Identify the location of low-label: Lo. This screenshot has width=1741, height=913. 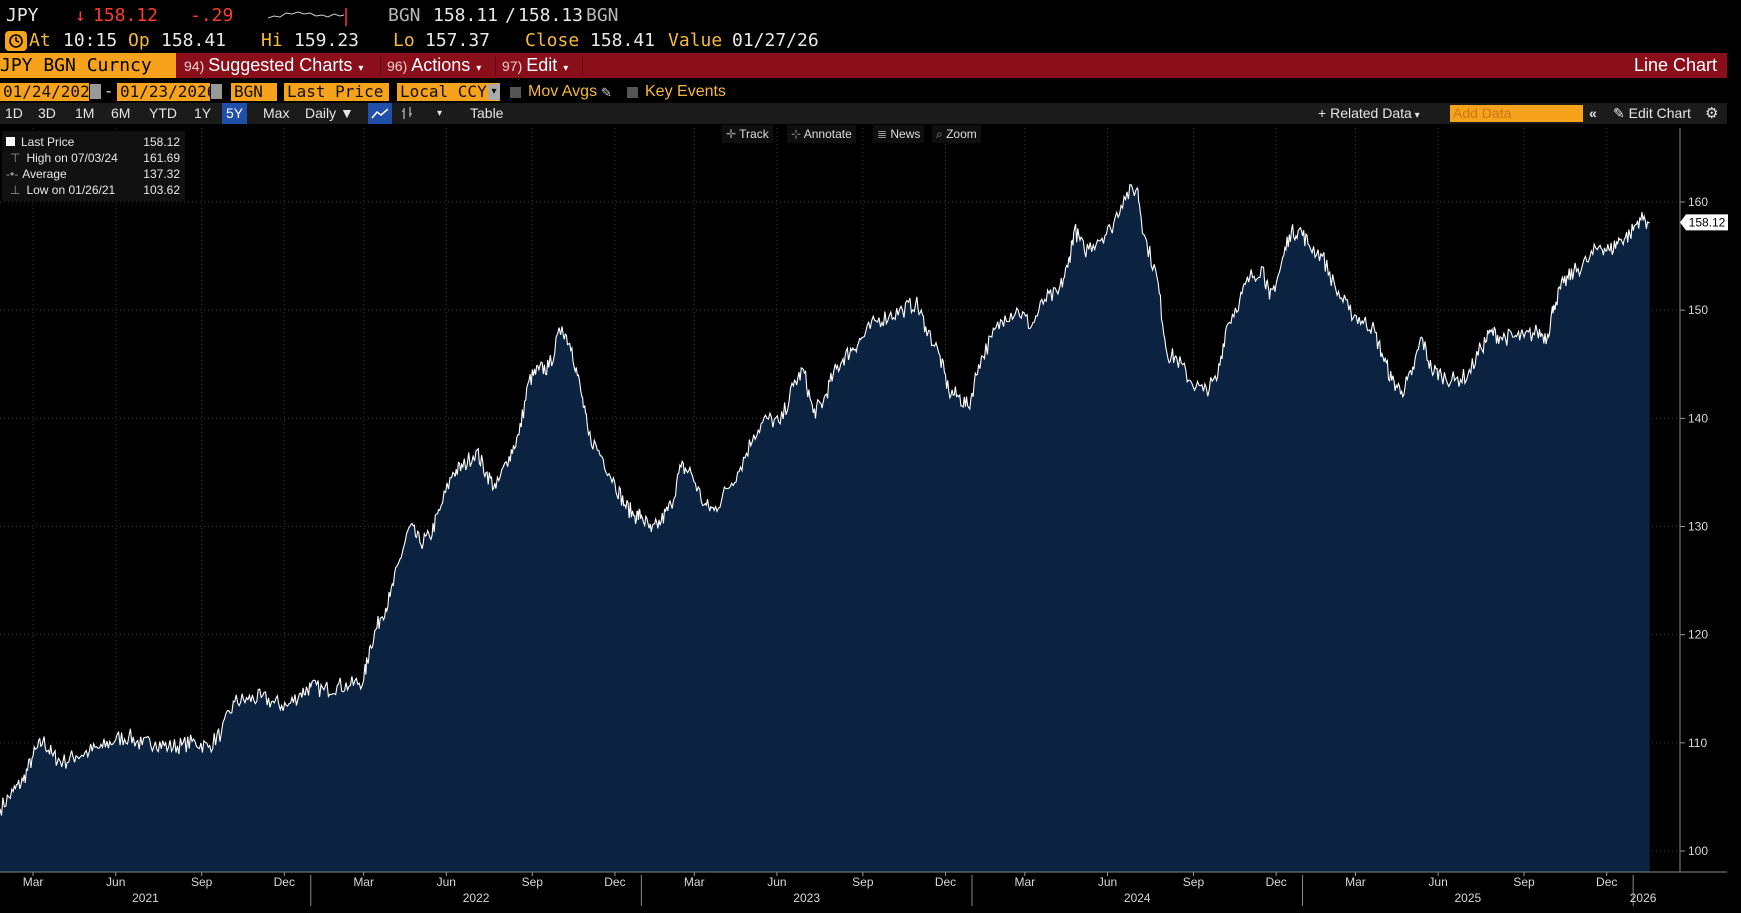
(404, 40).